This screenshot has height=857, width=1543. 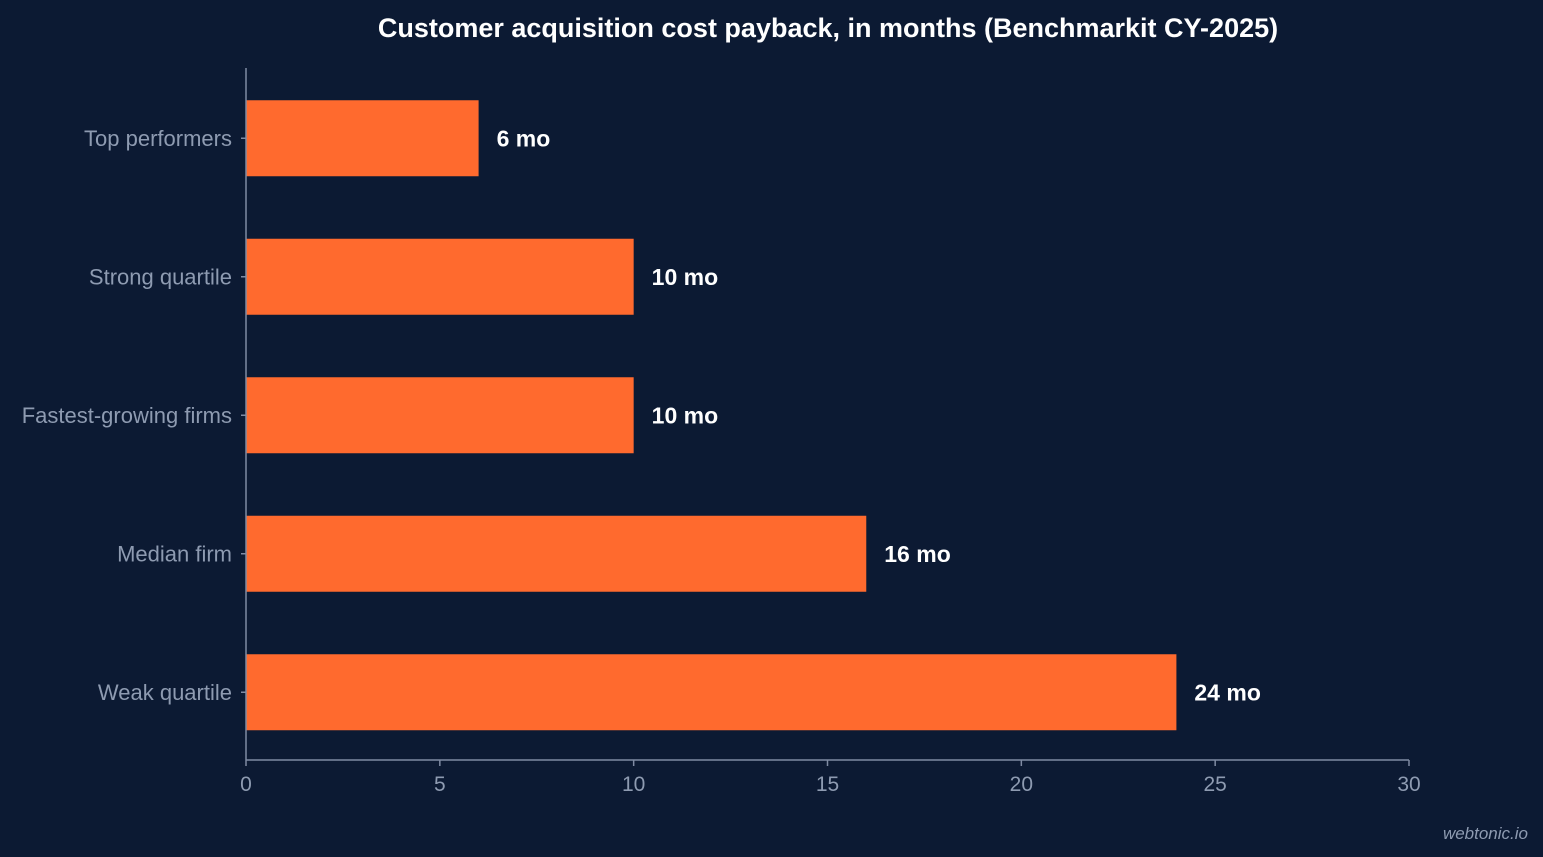 What do you see at coordinates (1214, 784) in the screenshot?
I see `x-tick-label: 25` at bounding box center [1214, 784].